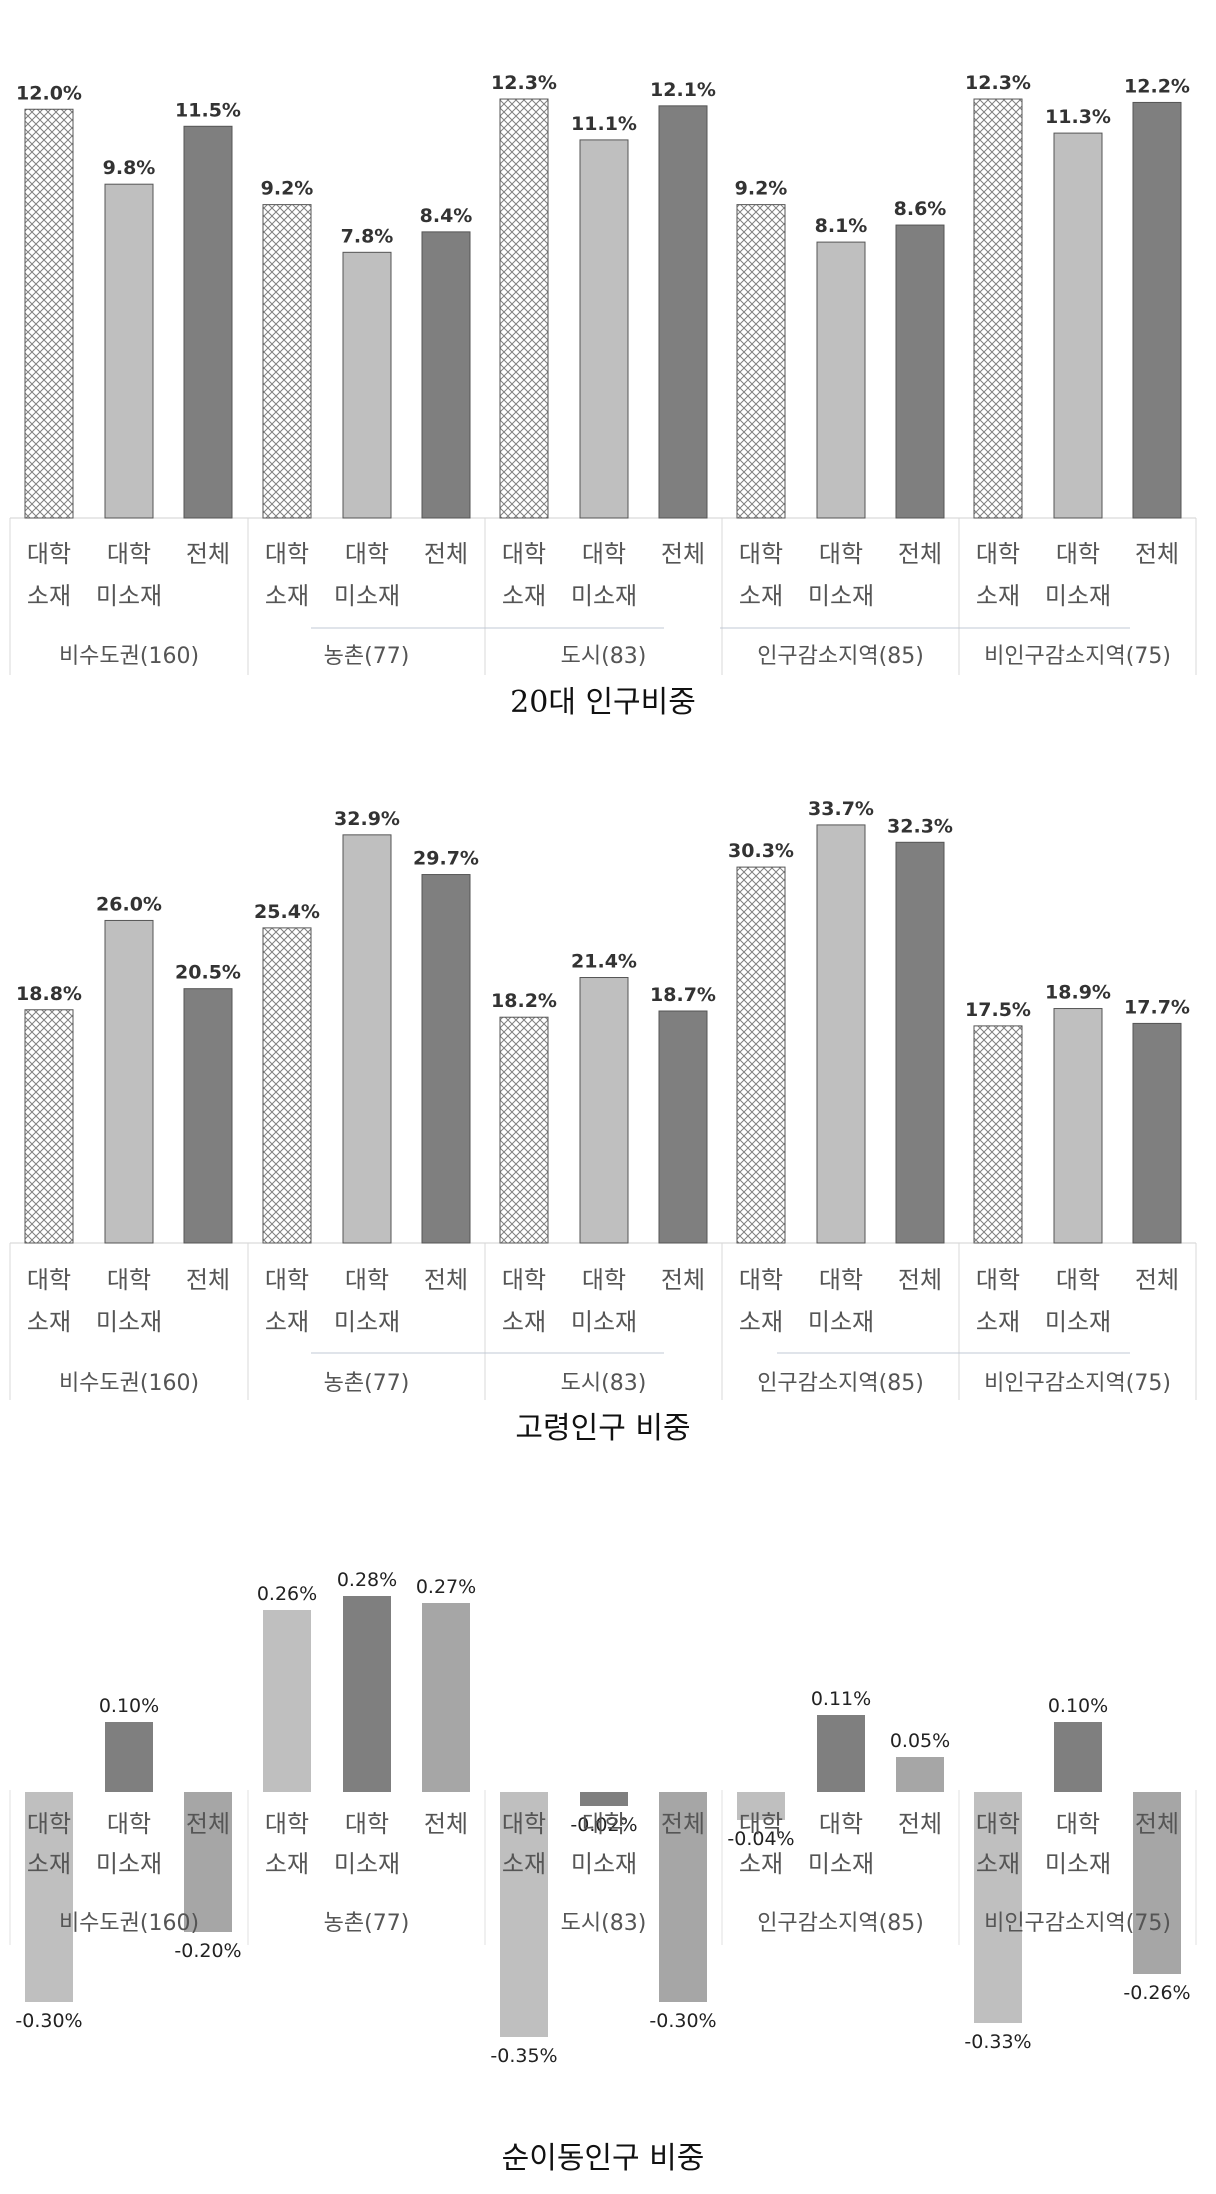 The width and height of the screenshot is (1216, 2194). I want to click on data-label: 0.26%, so click(287, 1594).